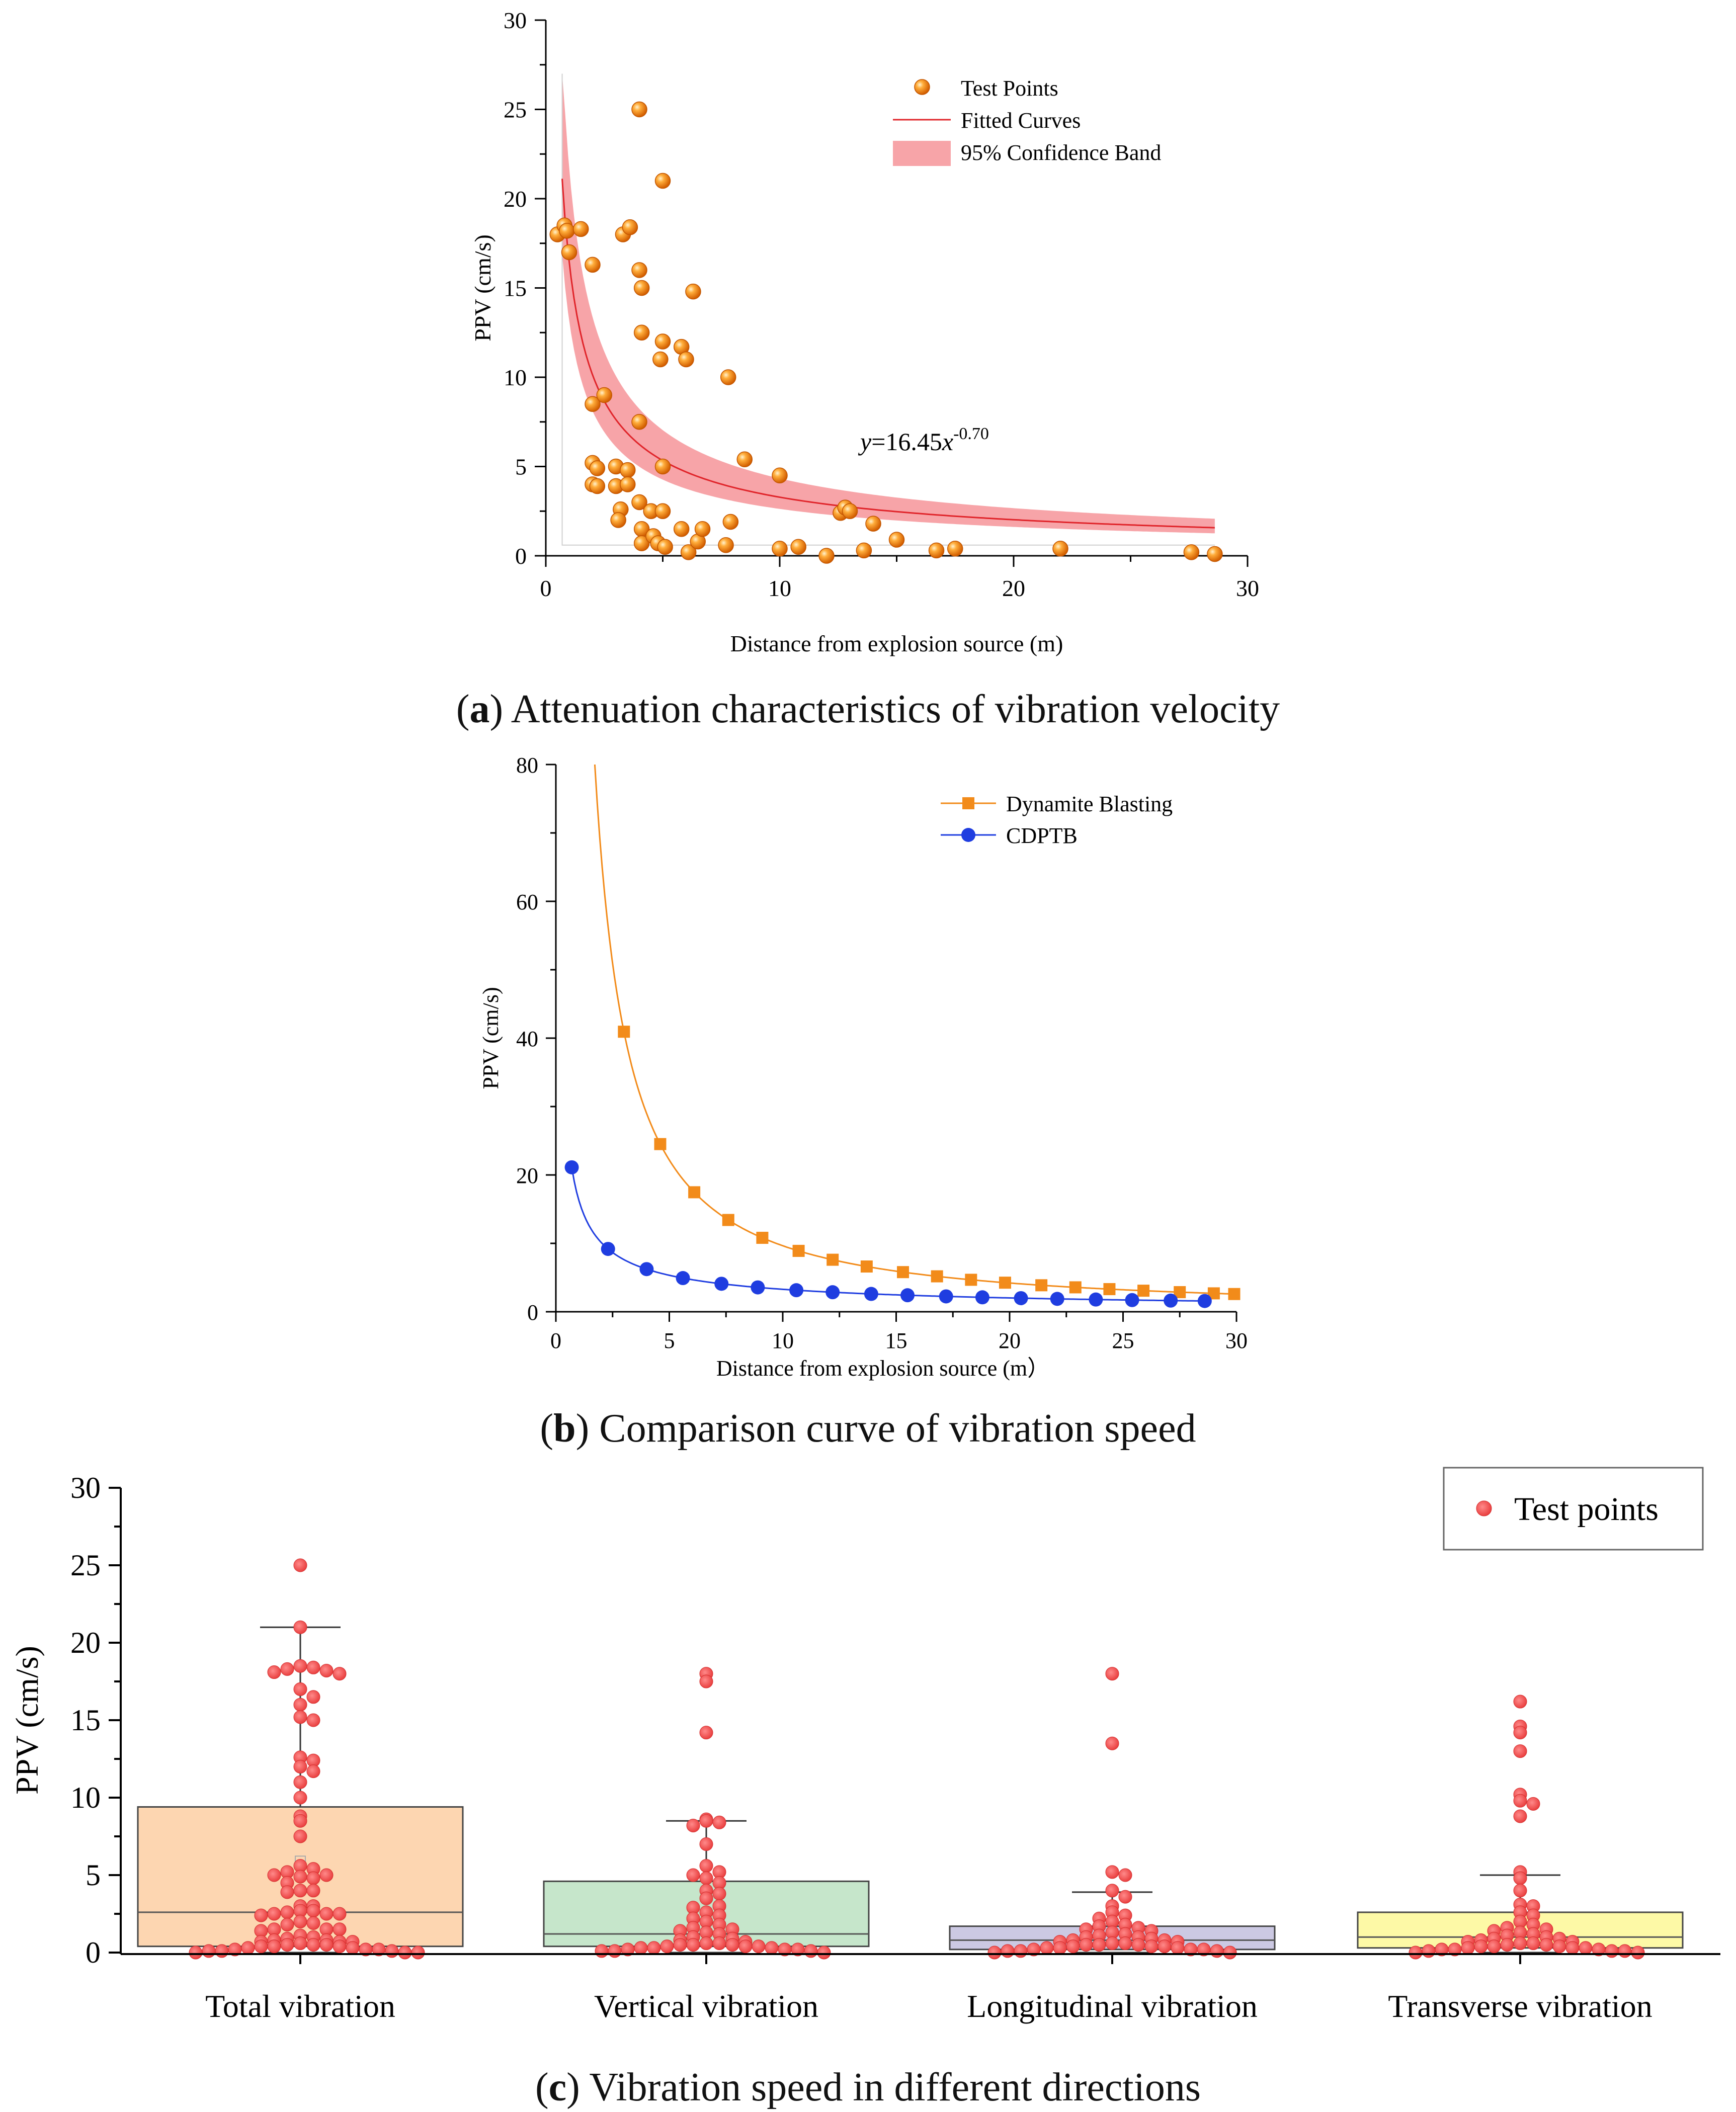 The height and width of the screenshot is (2112, 1736). Describe the element at coordinates (706, 2006) in the screenshot. I see `x-category-label: Vertical vibration` at that location.